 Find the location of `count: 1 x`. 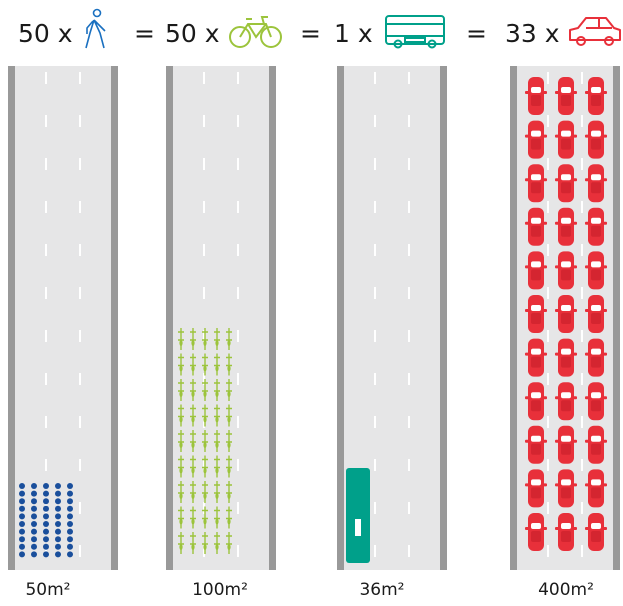

count: 1 x is located at coordinates (353, 33).